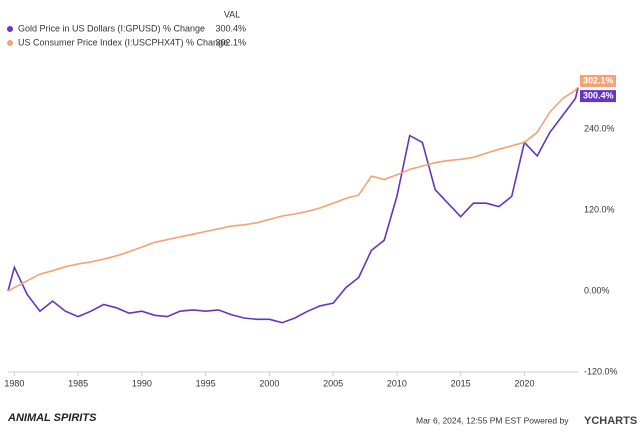  What do you see at coordinates (269, 383) in the screenshot?
I see `x-tick-label: 2000` at bounding box center [269, 383].